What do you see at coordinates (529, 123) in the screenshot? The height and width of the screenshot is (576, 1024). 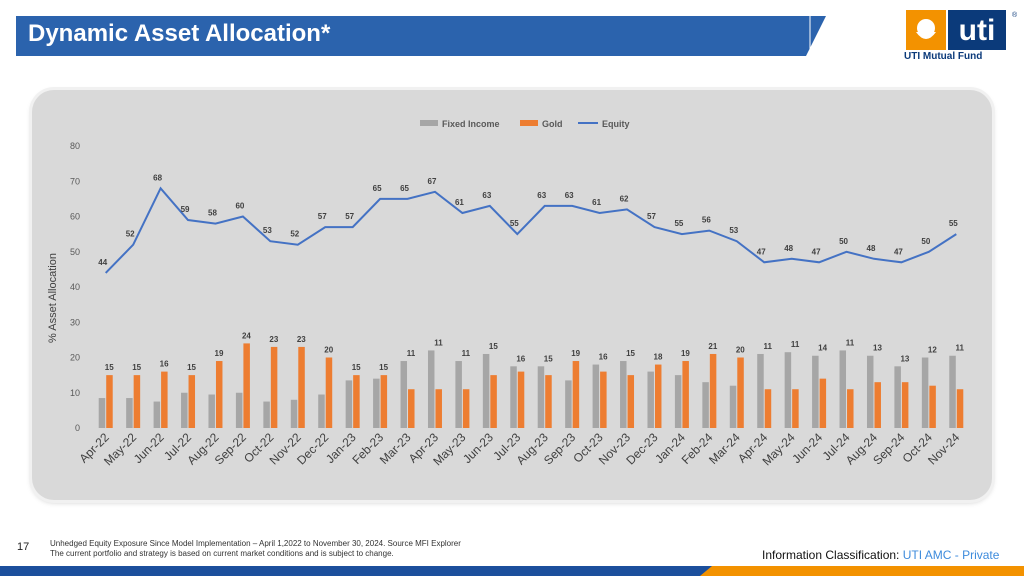 I see `legend-swatch-gold` at bounding box center [529, 123].